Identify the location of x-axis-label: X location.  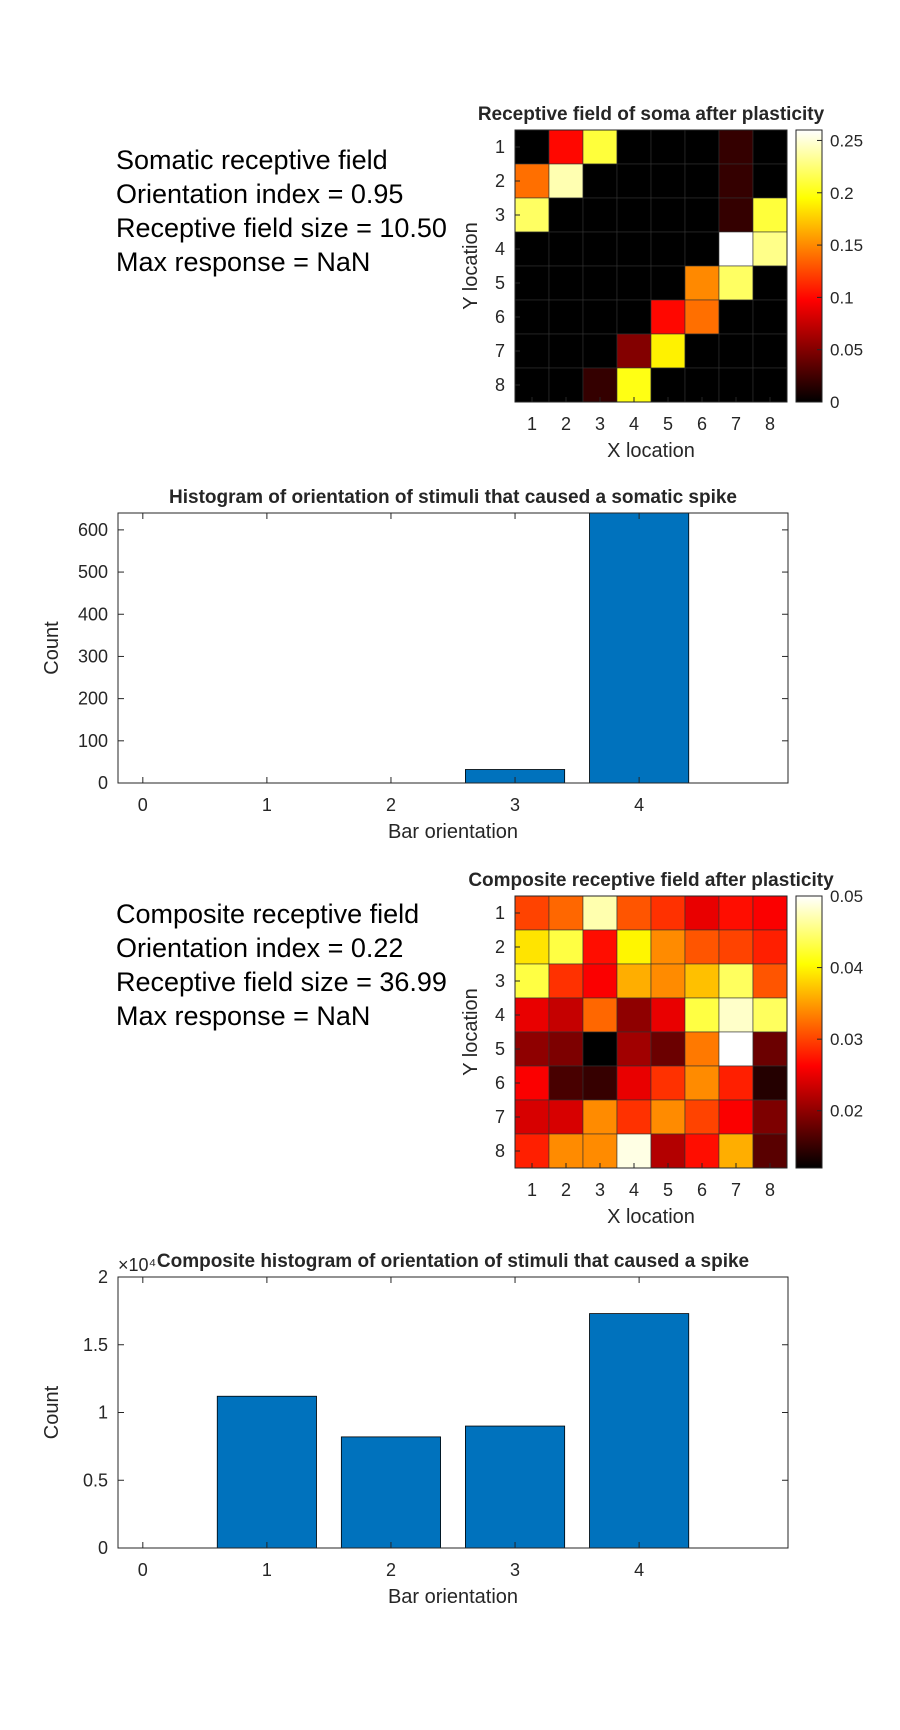
(651, 1217).